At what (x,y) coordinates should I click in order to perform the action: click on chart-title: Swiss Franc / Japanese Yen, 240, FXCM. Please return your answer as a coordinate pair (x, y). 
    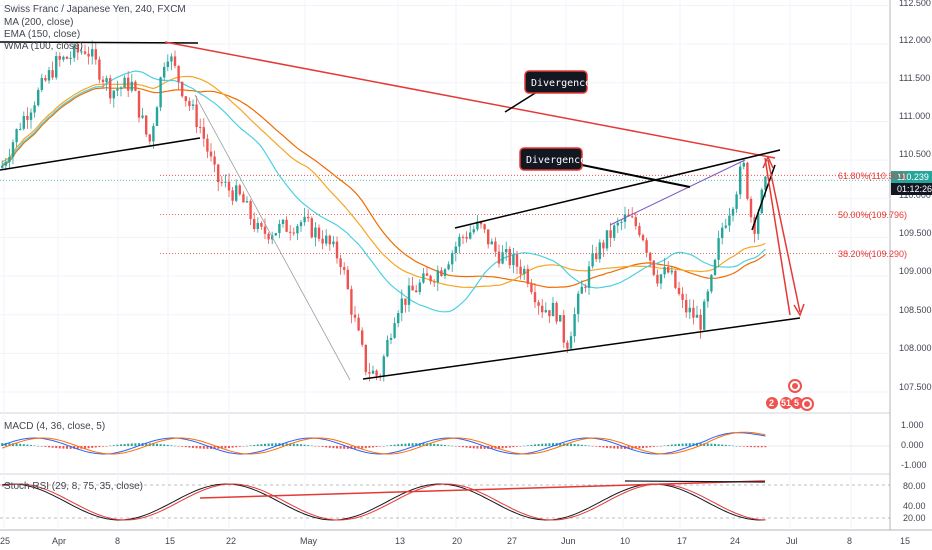
    Looking at the image, I should click on (95, 9).